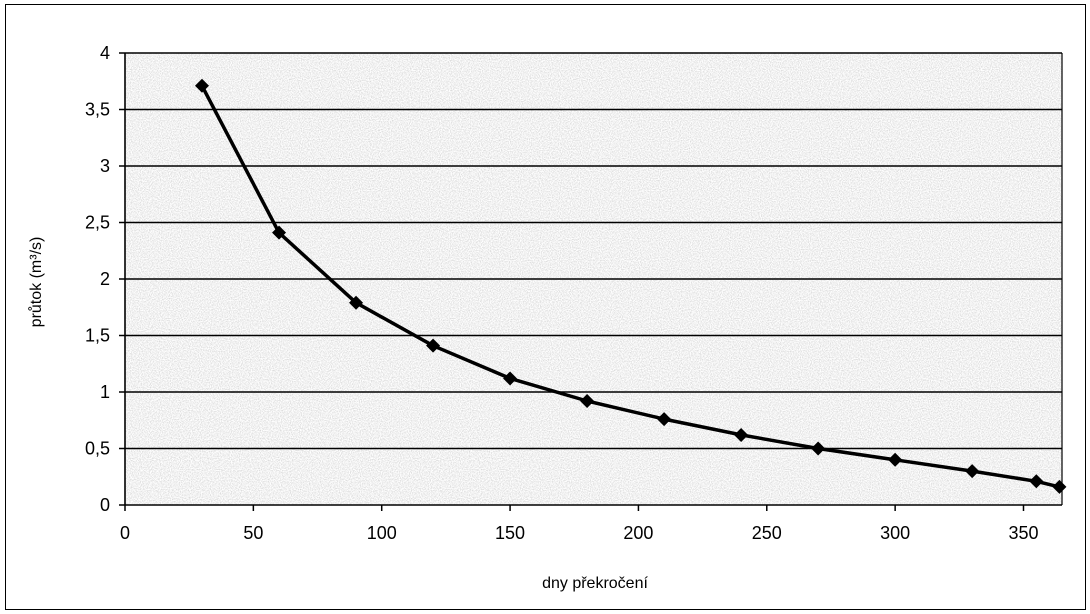 The width and height of the screenshot is (1090, 614). What do you see at coordinates (97, 110) in the screenshot?
I see `y-tick-label-7: 3,5` at bounding box center [97, 110].